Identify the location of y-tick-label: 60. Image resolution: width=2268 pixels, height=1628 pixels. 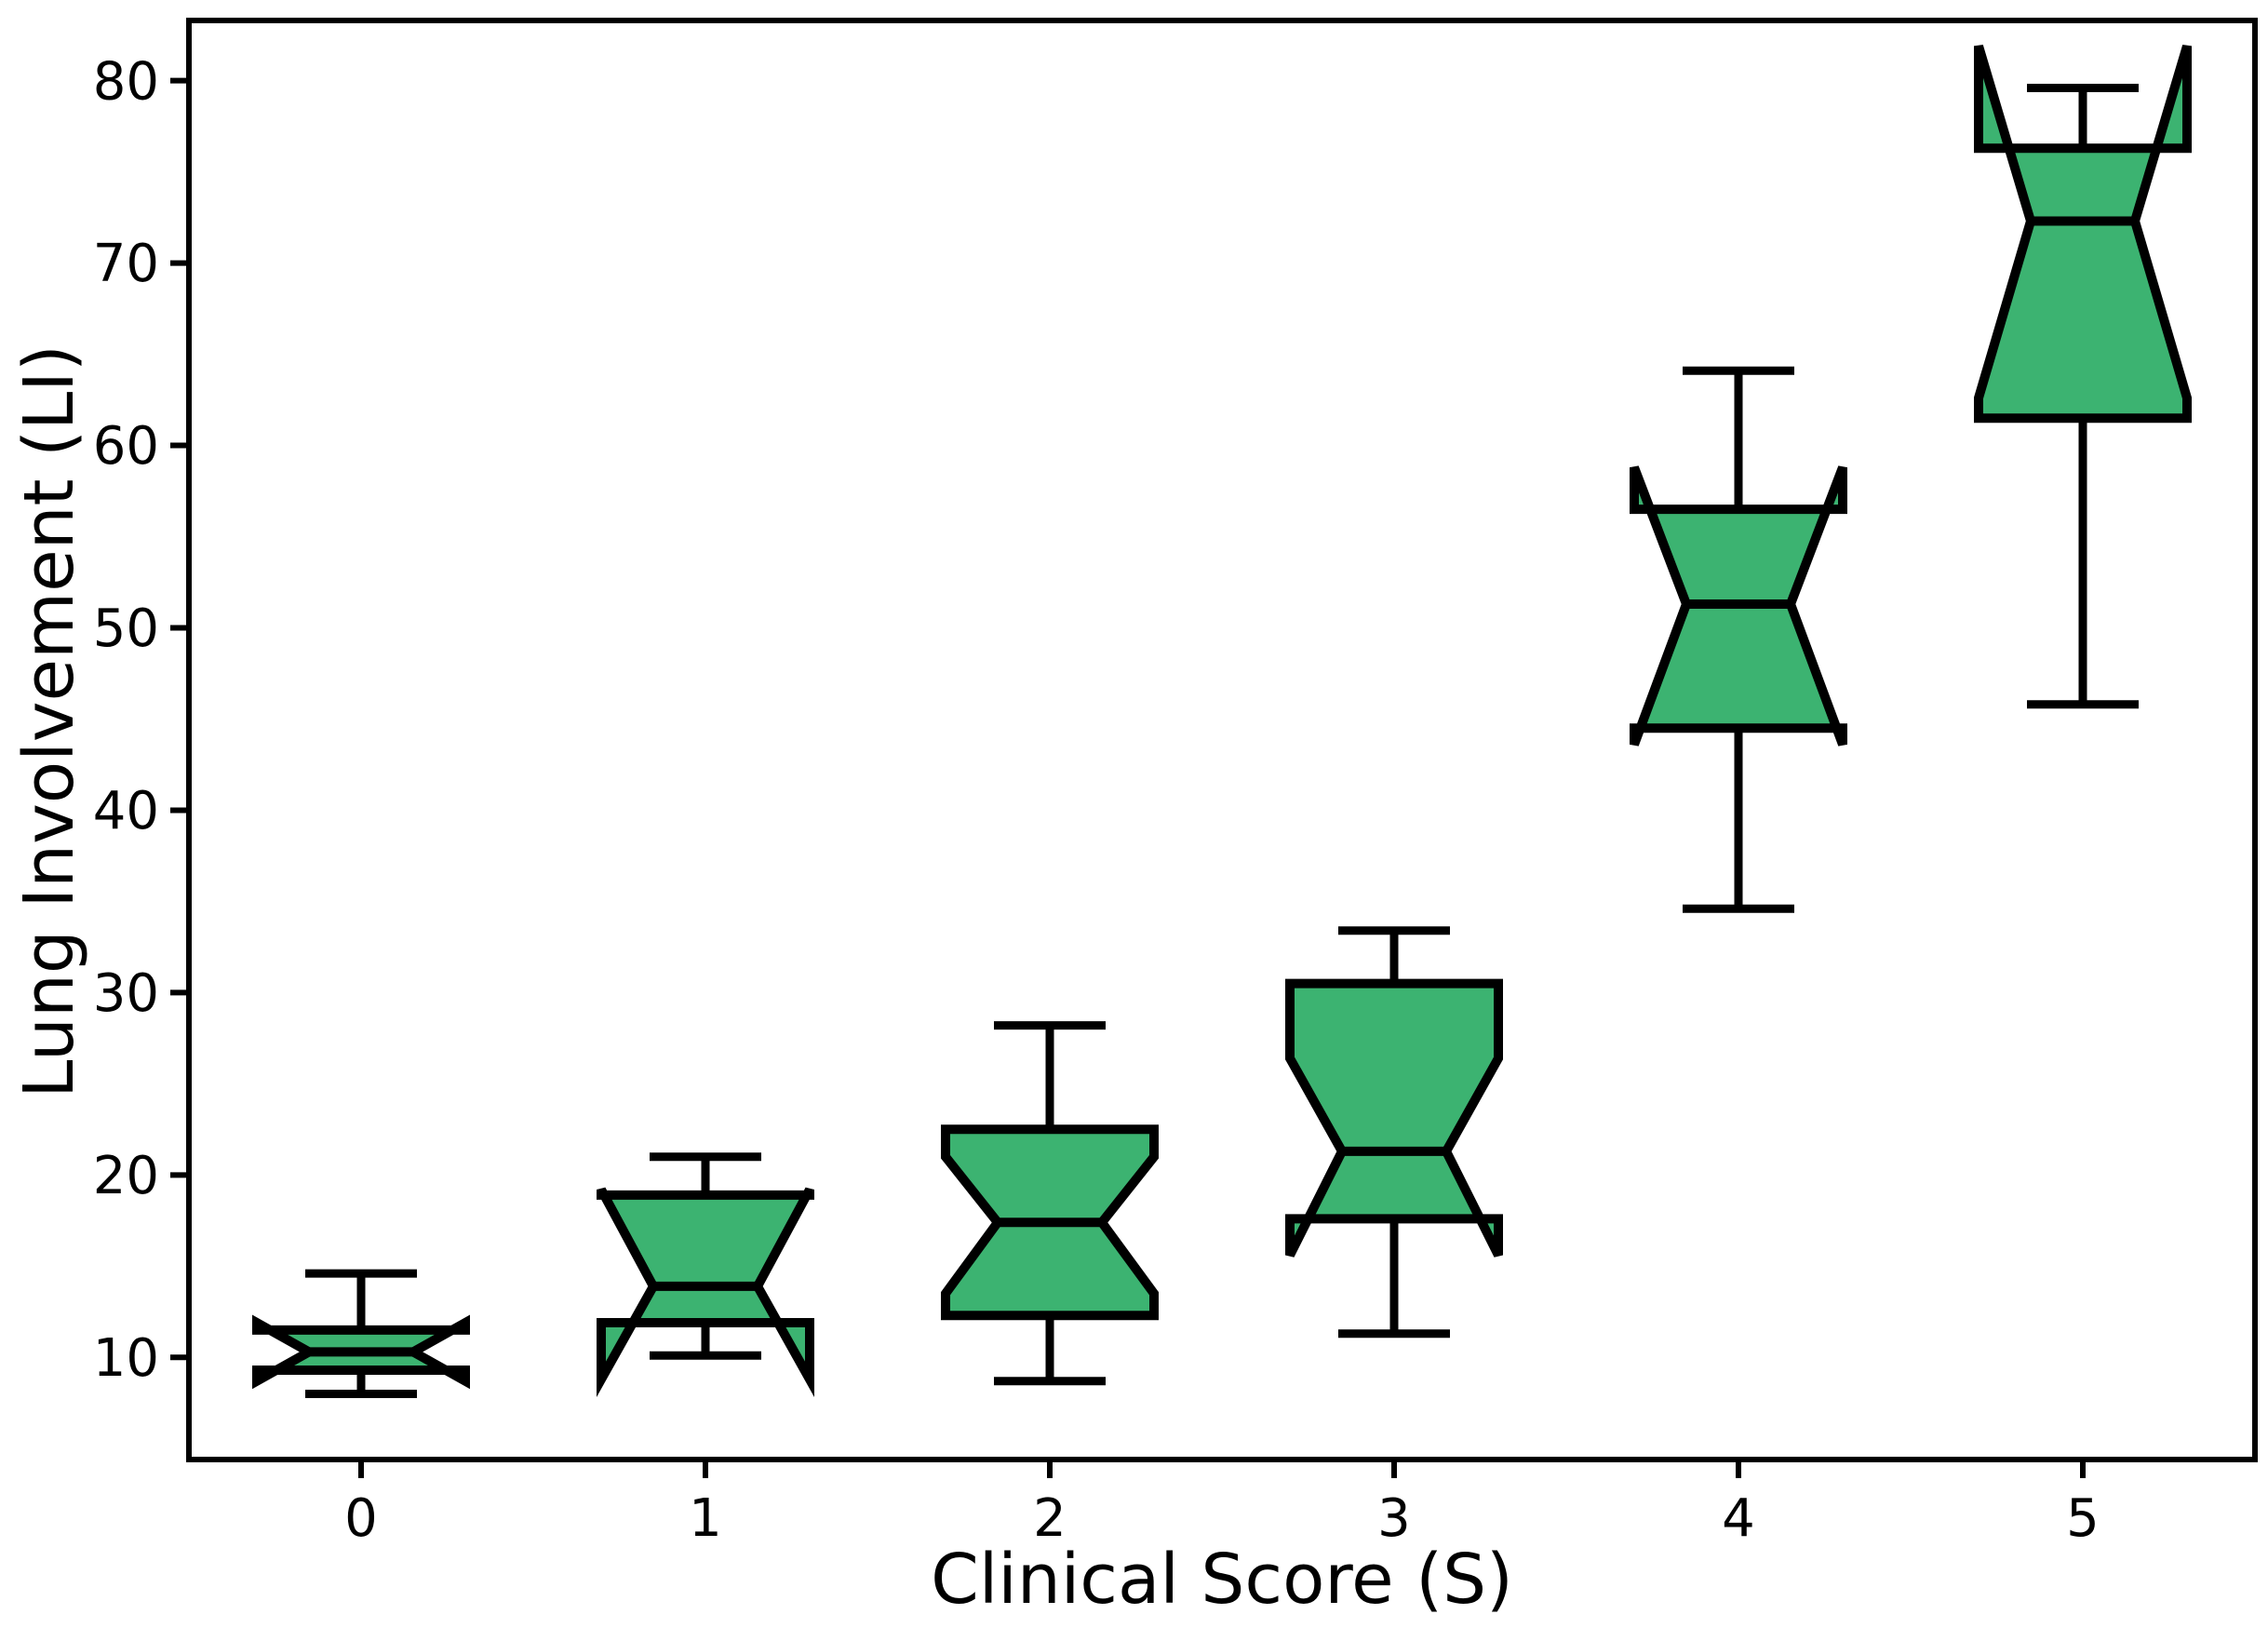
(126, 447).